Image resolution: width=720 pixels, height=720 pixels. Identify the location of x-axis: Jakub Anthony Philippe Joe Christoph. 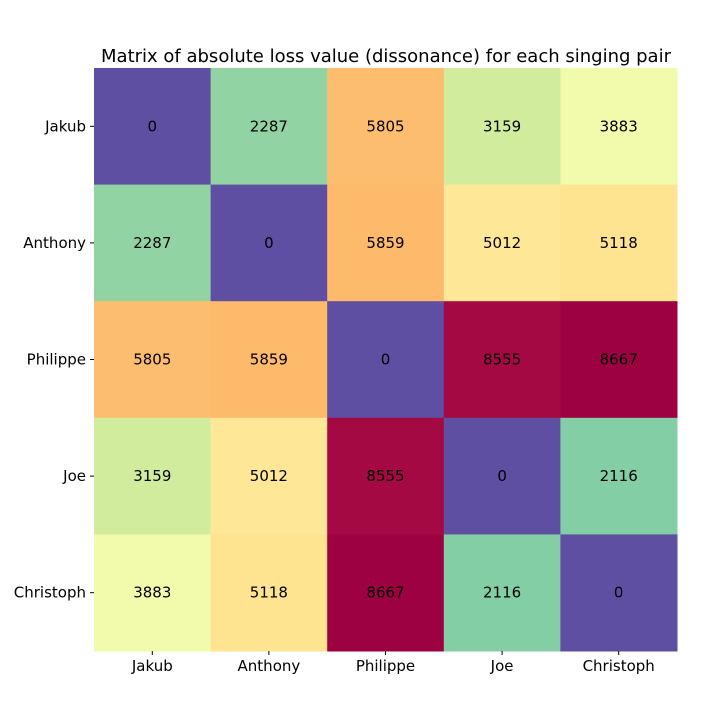
(393, 663).